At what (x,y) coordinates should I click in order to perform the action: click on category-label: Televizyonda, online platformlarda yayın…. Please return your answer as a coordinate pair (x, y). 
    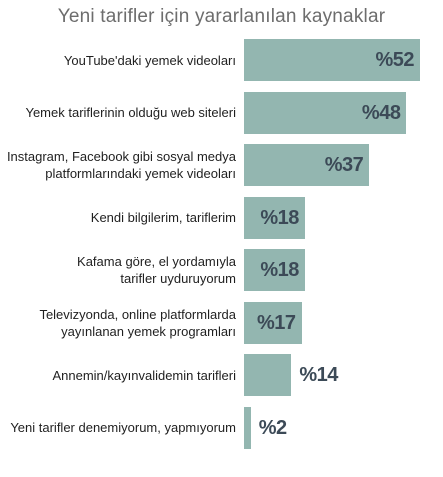
    Looking at the image, I should click on (137, 322).